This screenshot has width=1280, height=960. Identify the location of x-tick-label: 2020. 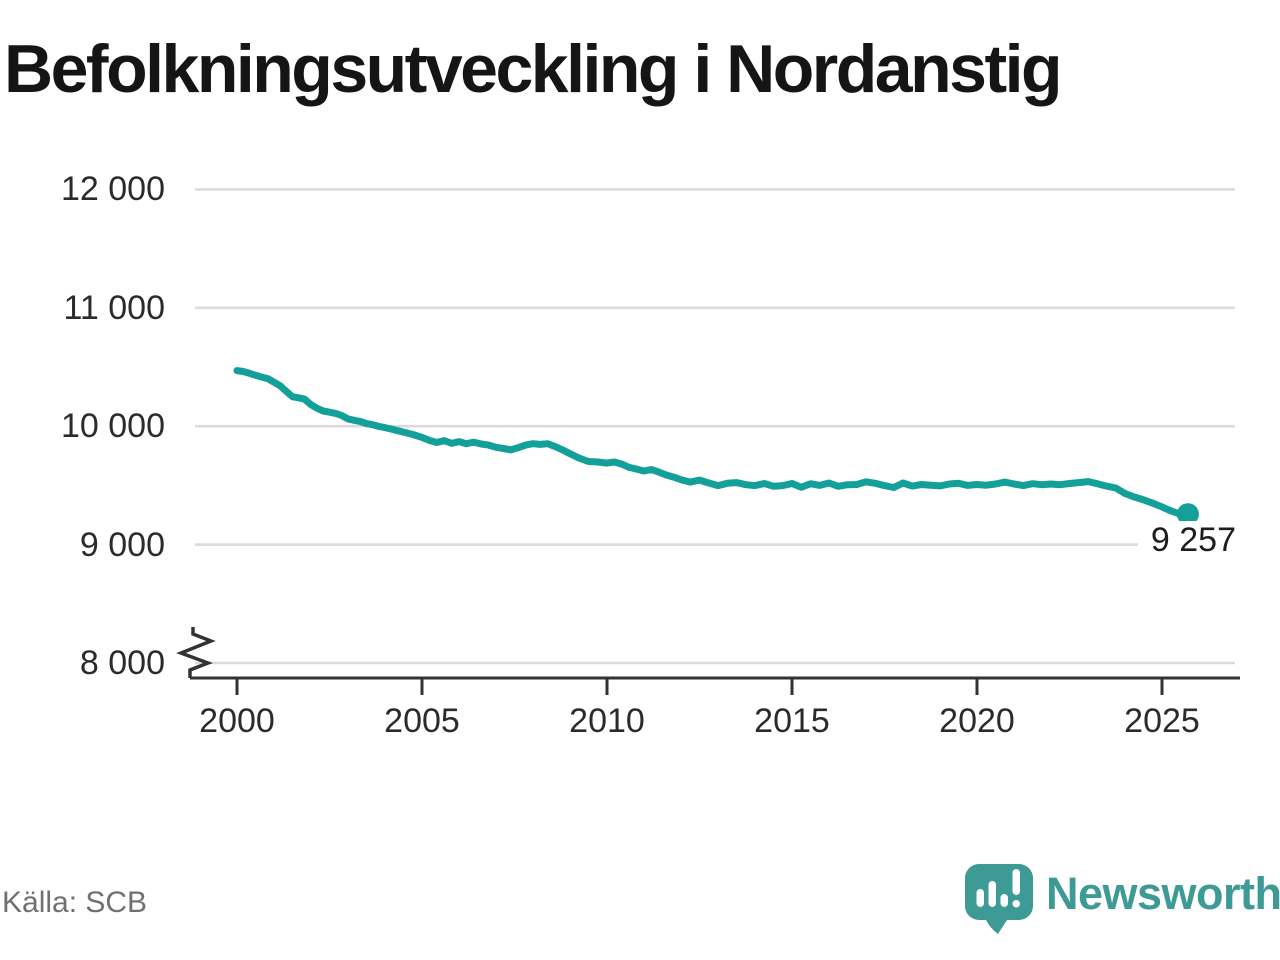
(977, 721).